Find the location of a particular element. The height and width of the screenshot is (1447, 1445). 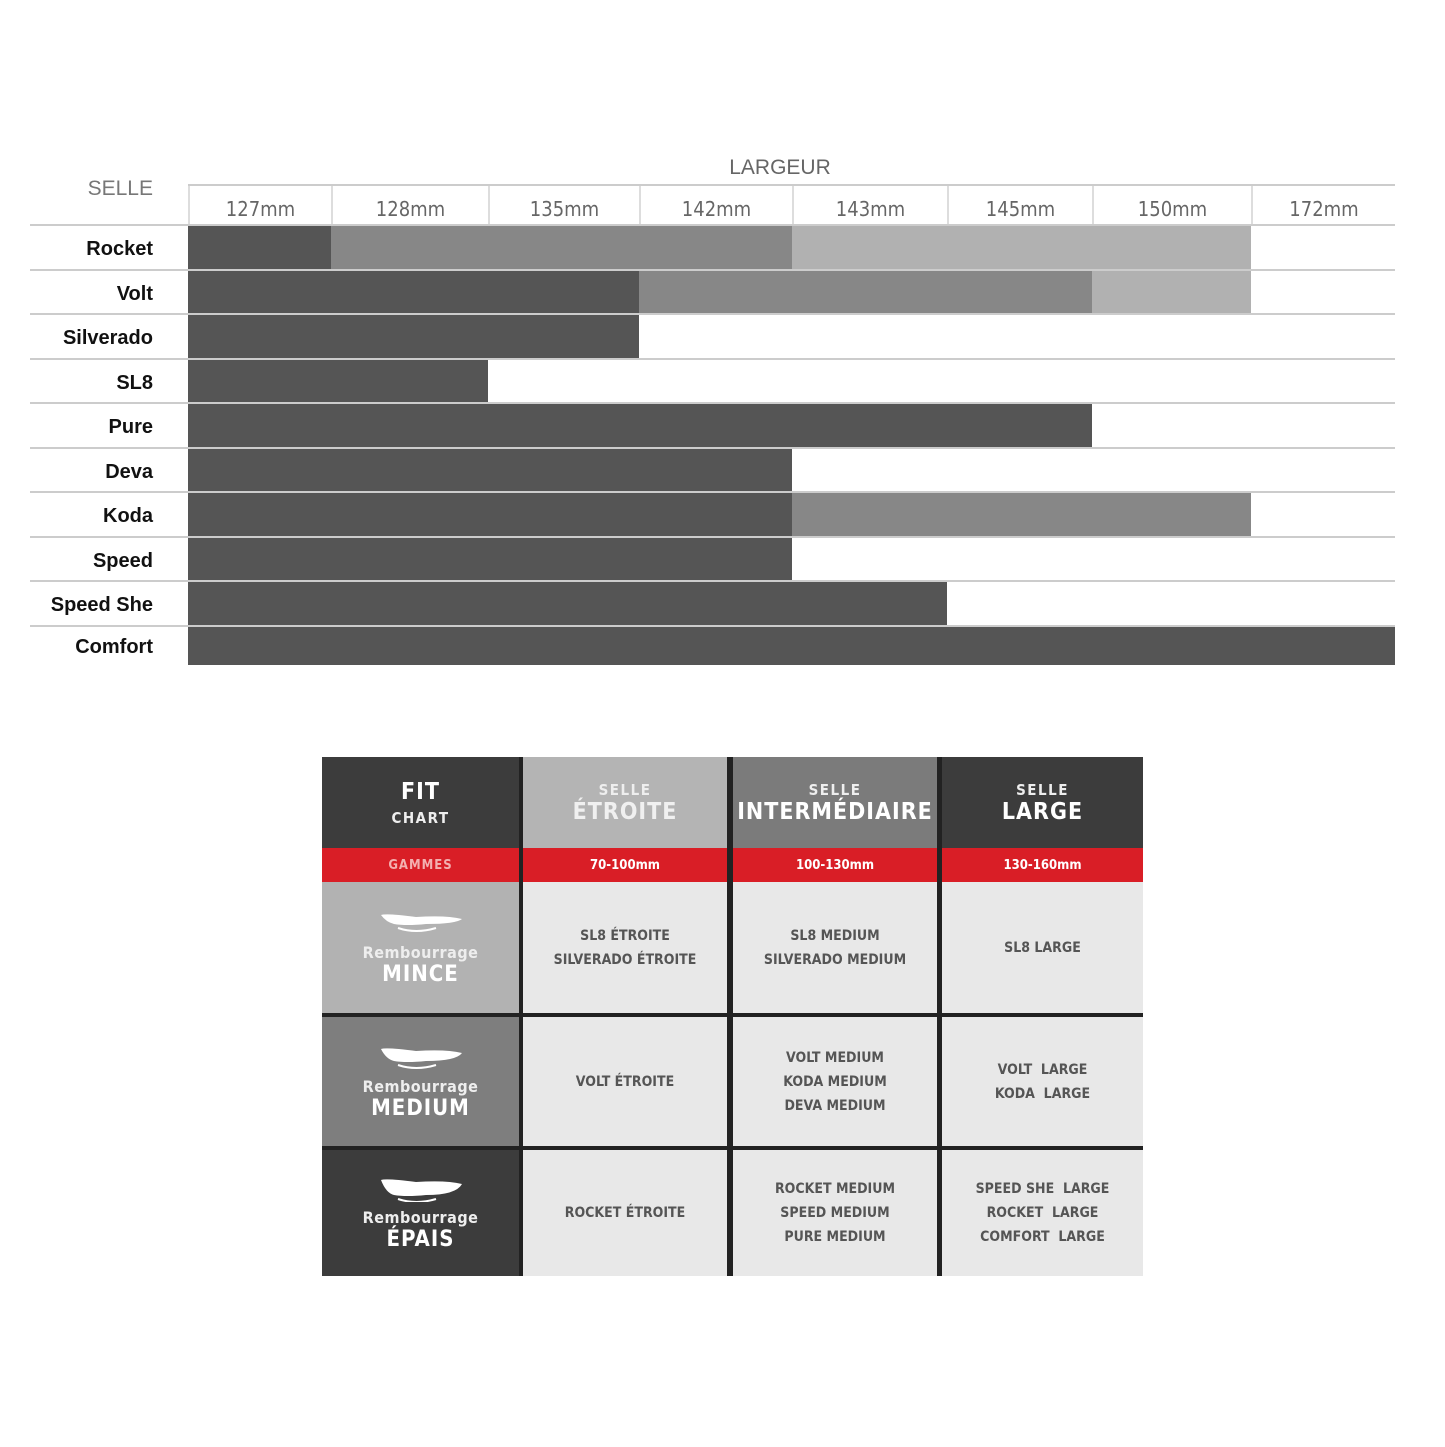

model-name: SL8 MEDIUM is located at coordinates (835, 935).